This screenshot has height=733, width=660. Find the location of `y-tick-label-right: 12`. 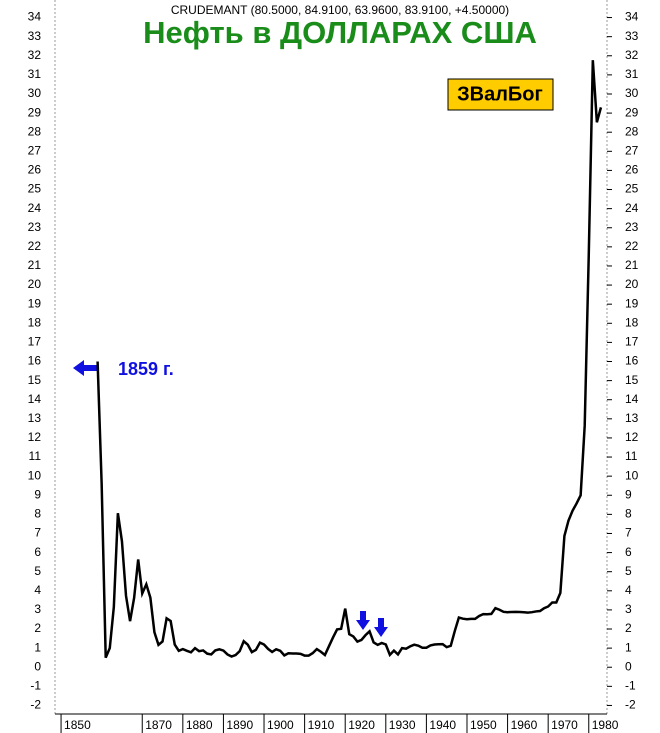

y-tick-label-right: 12 is located at coordinates (632, 437).